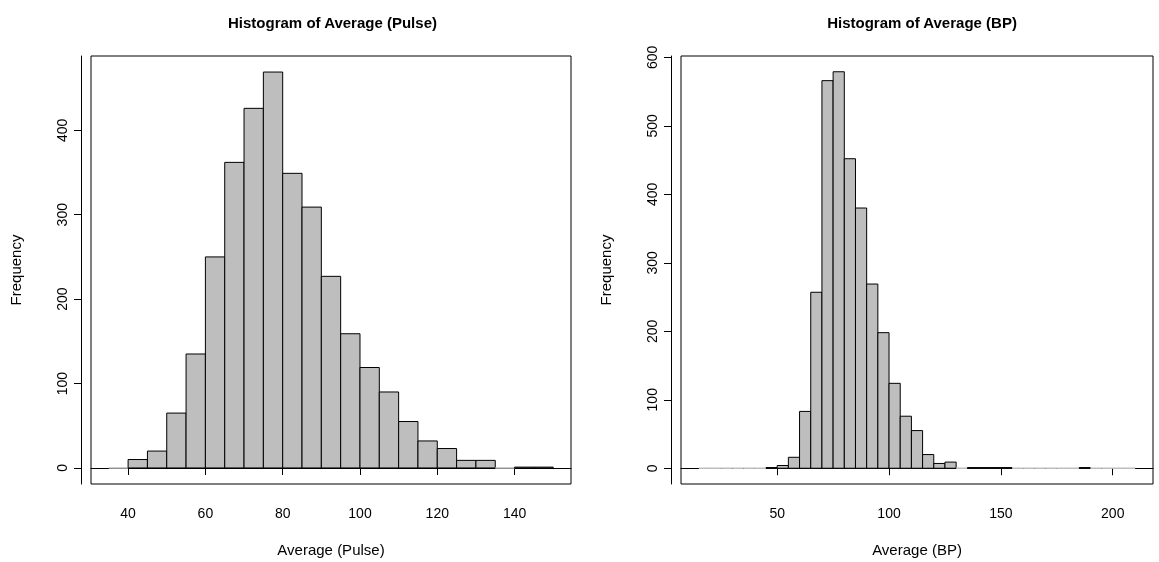 The width and height of the screenshot is (1159, 562). I want to click on x-tick-label: 60, so click(205, 513).